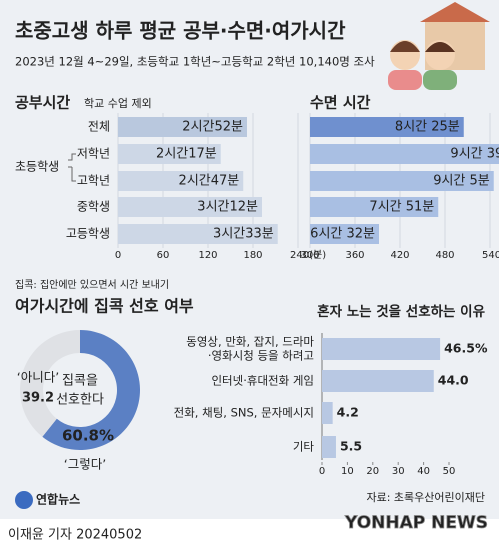 The width and height of the screenshot is (499, 551). What do you see at coordinates (490, 255) in the screenshot?
I see `x-tick-label: 540(분)` at bounding box center [490, 255].